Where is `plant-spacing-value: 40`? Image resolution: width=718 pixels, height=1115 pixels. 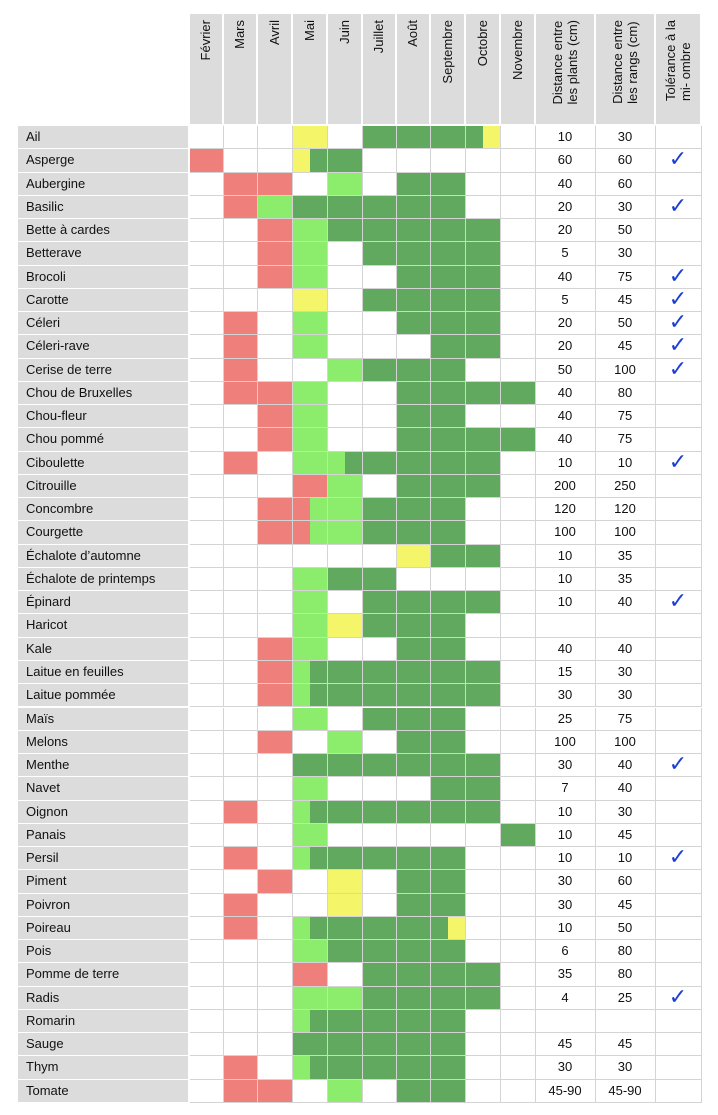
plant-spacing-value: 40 is located at coordinates (565, 183).